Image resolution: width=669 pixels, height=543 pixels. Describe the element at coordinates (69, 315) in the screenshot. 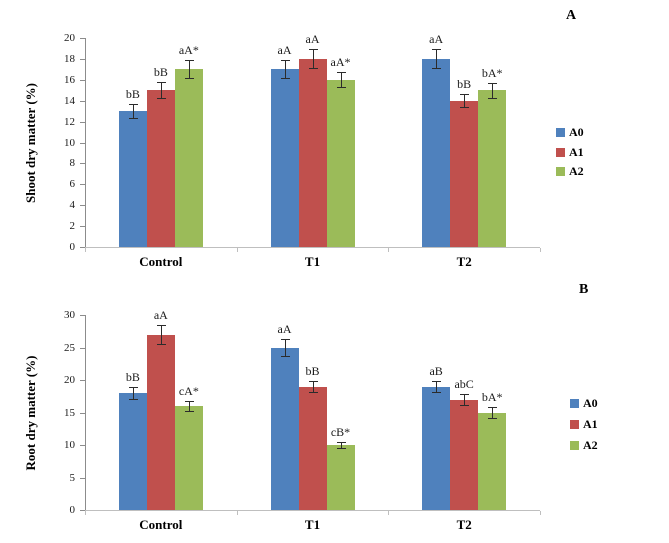

I see `y-tick-label: 30` at that location.